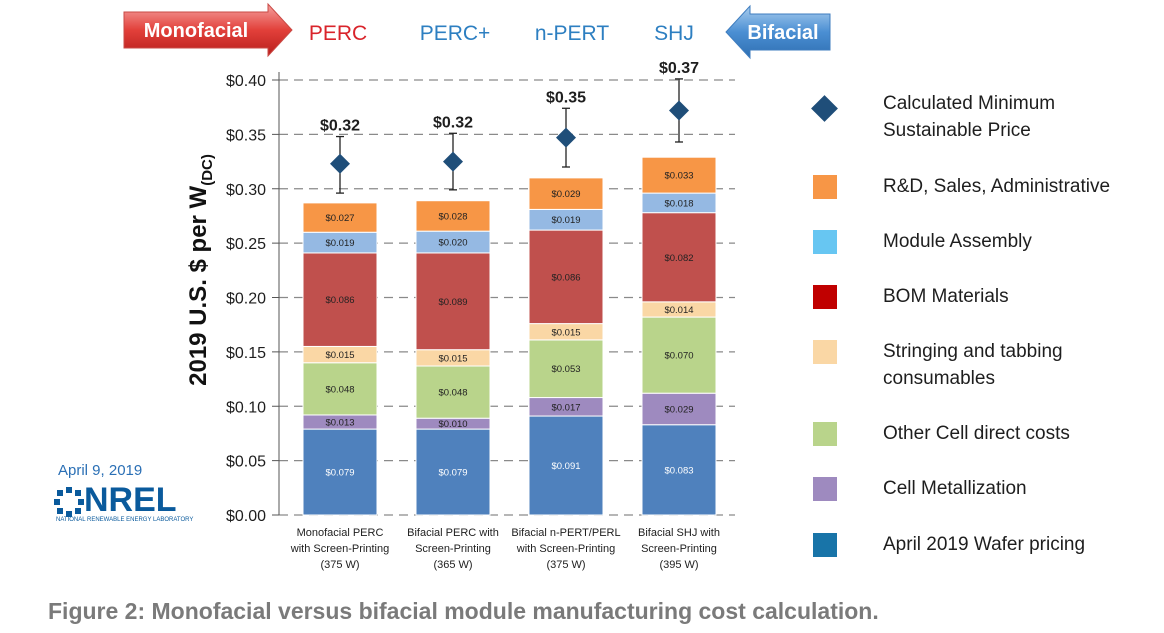  I want to click on legend-label-line: Calculated Minimum, so click(969, 103).